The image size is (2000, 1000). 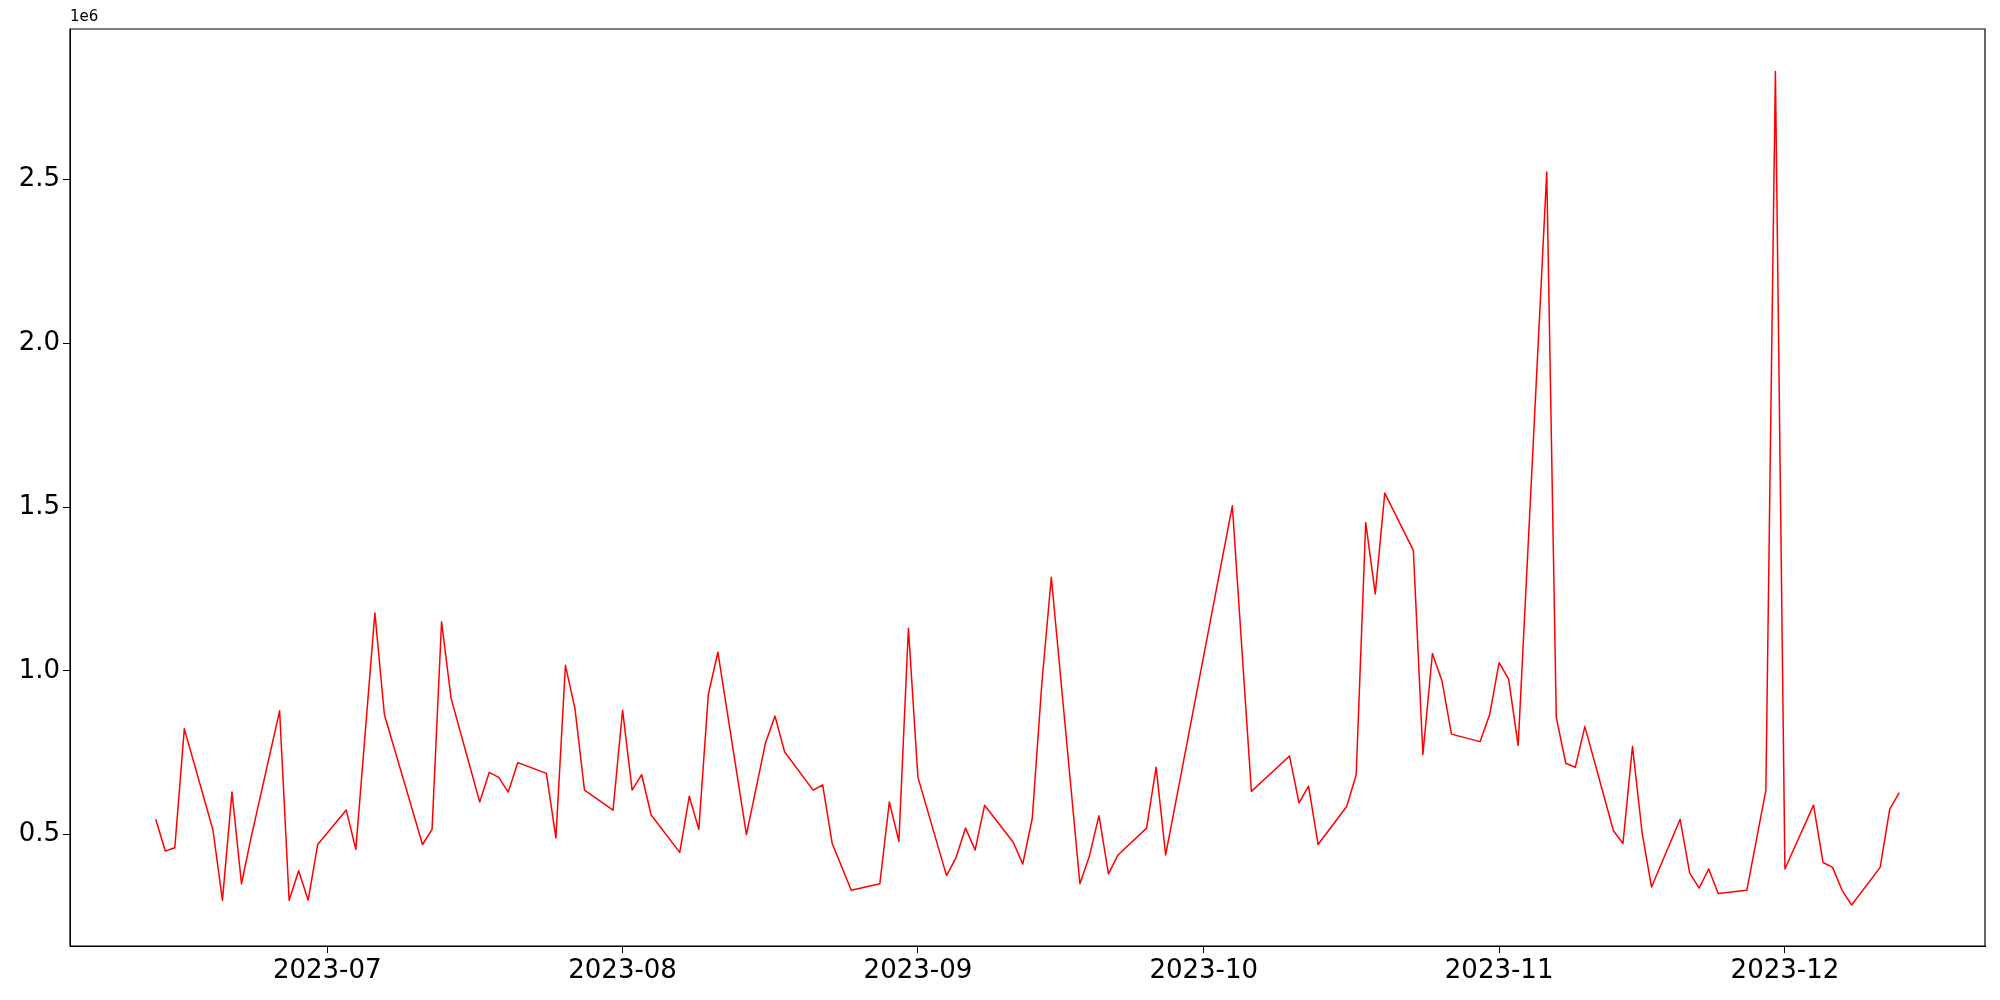 What do you see at coordinates (39, 177) in the screenshot?
I see `y-tick-label: 2.5` at bounding box center [39, 177].